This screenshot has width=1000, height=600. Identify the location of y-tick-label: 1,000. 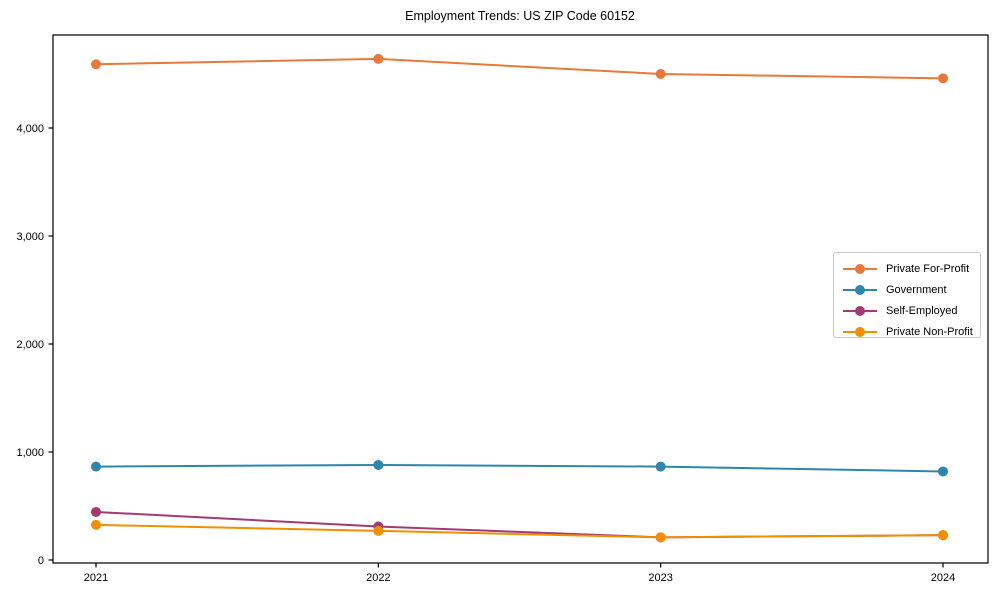
(30, 453).